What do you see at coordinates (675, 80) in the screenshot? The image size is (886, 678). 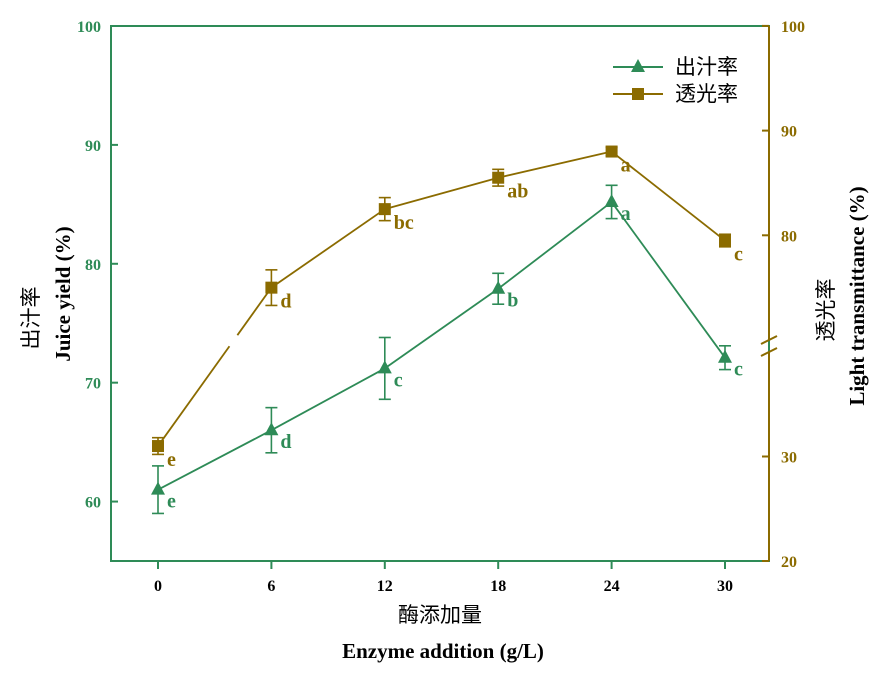 I see `legend: 出汁率 透光率` at bounding box center [675, 80].